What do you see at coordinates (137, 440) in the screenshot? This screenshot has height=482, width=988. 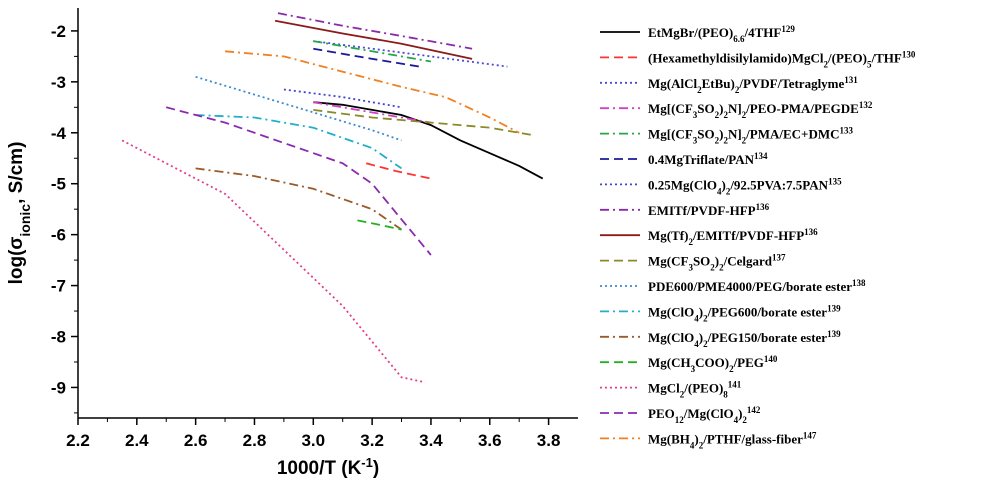 I see `x-tick-label: 2.4` at bounding box center [137, 440].